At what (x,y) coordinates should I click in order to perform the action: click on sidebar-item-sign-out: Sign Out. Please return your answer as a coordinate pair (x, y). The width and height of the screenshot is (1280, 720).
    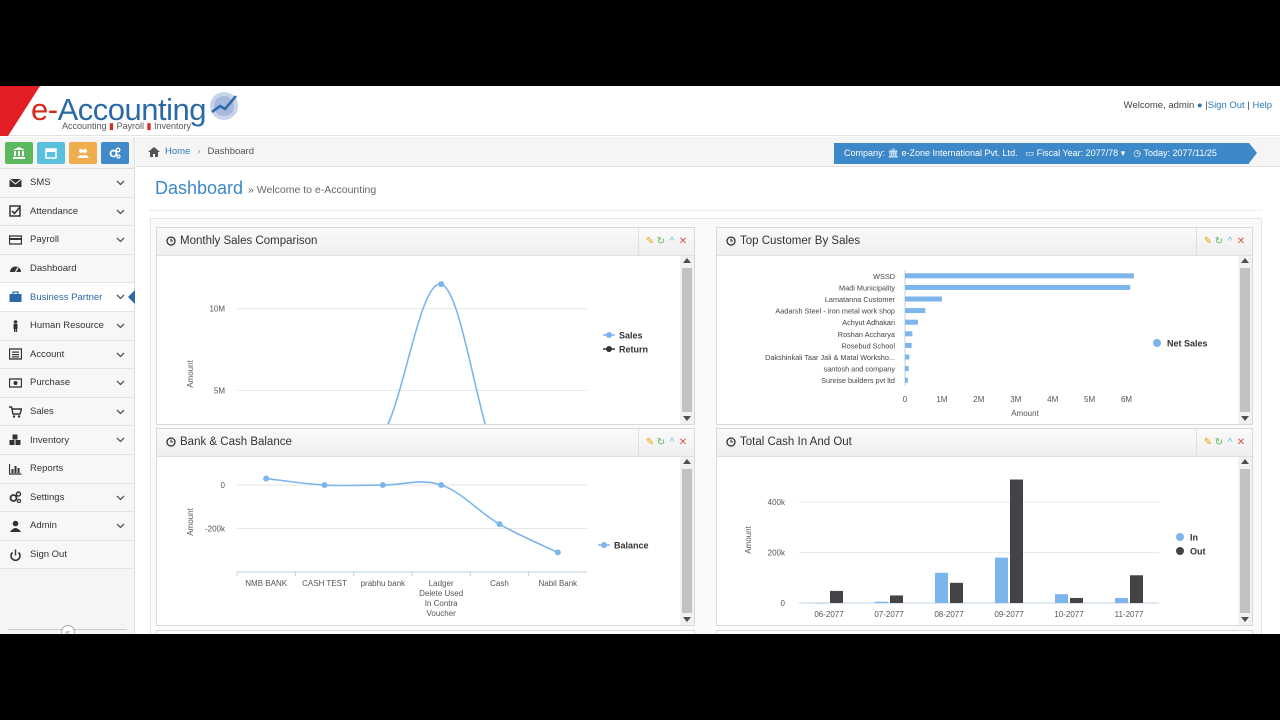
    Looking at the image, I should click on (67, 555).